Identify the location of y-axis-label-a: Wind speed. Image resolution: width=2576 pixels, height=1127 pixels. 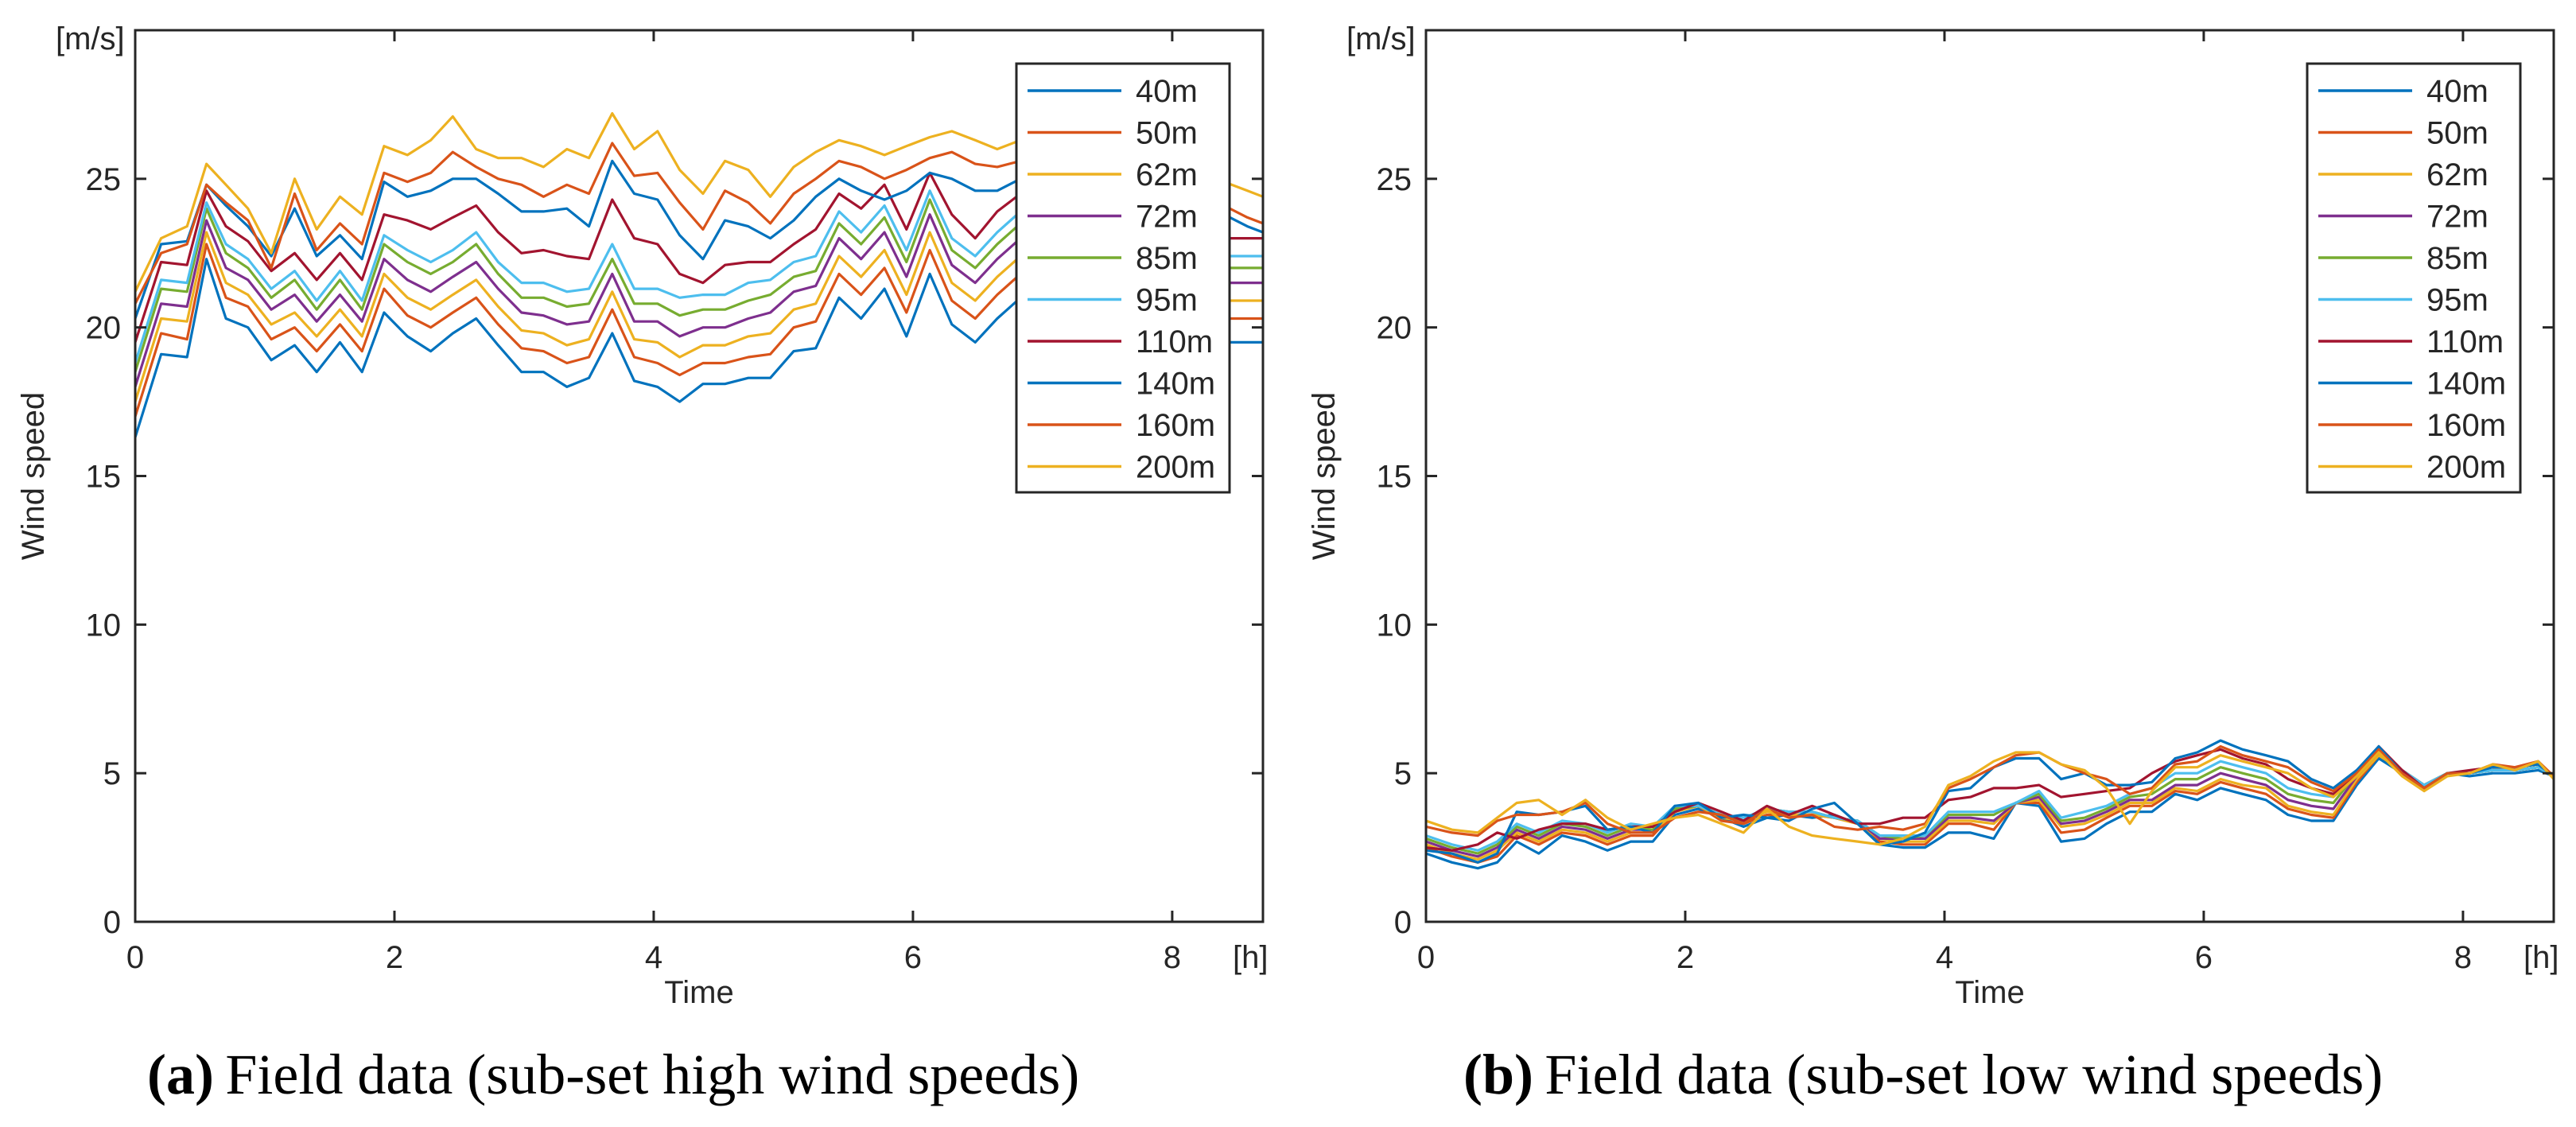
(33, 476).